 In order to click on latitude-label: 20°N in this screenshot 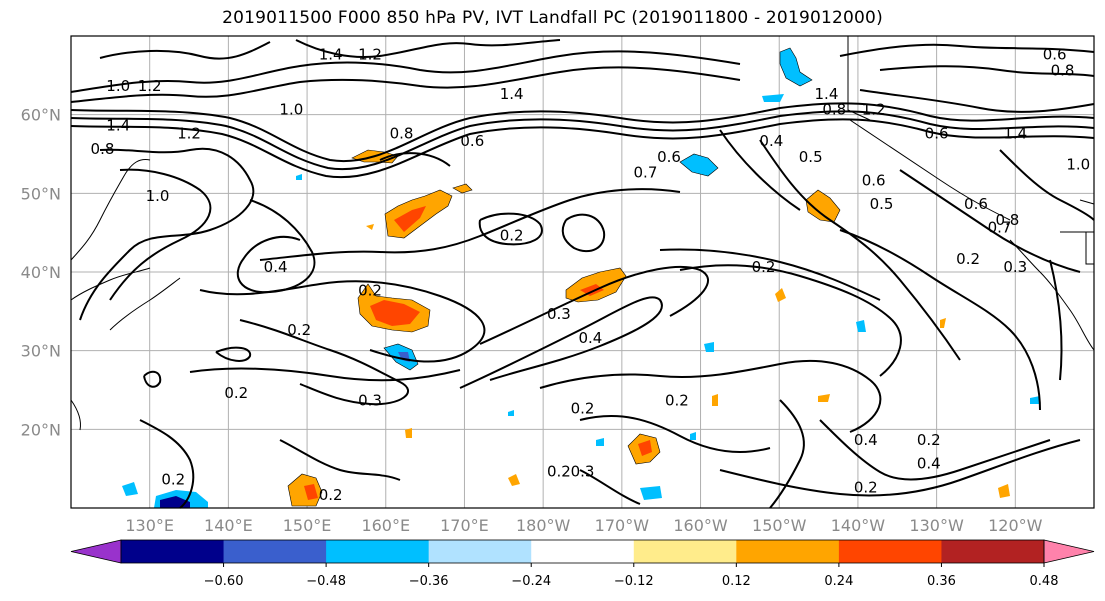, I will do `click(41, 429)`.